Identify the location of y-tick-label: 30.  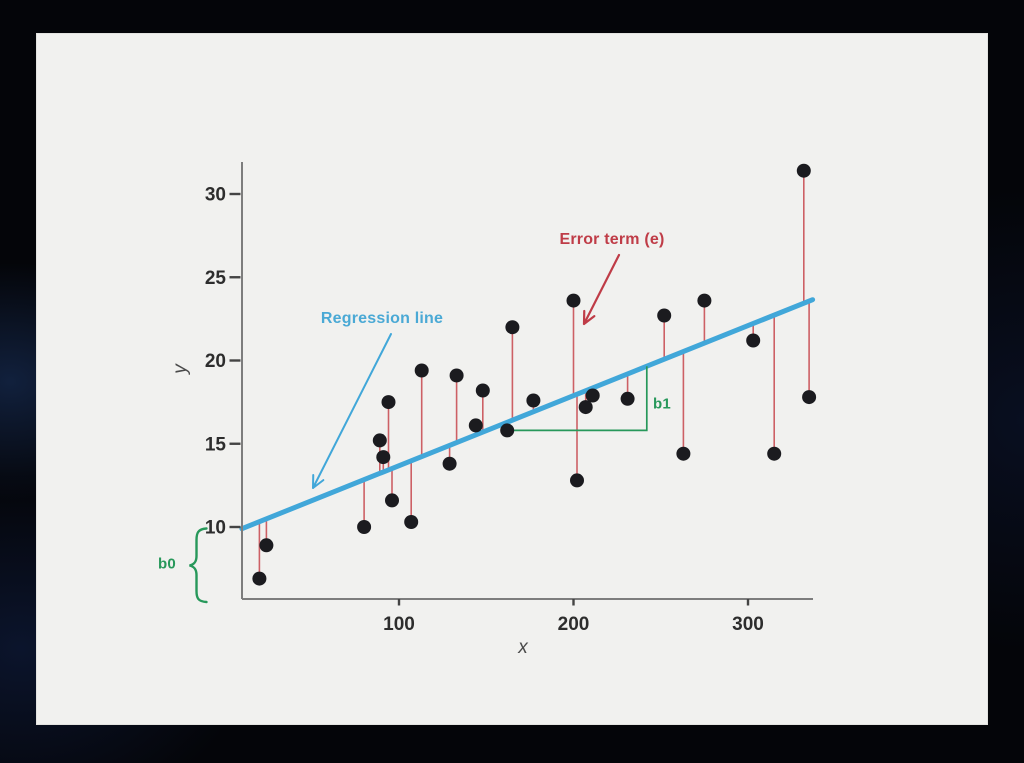
(215, 195).